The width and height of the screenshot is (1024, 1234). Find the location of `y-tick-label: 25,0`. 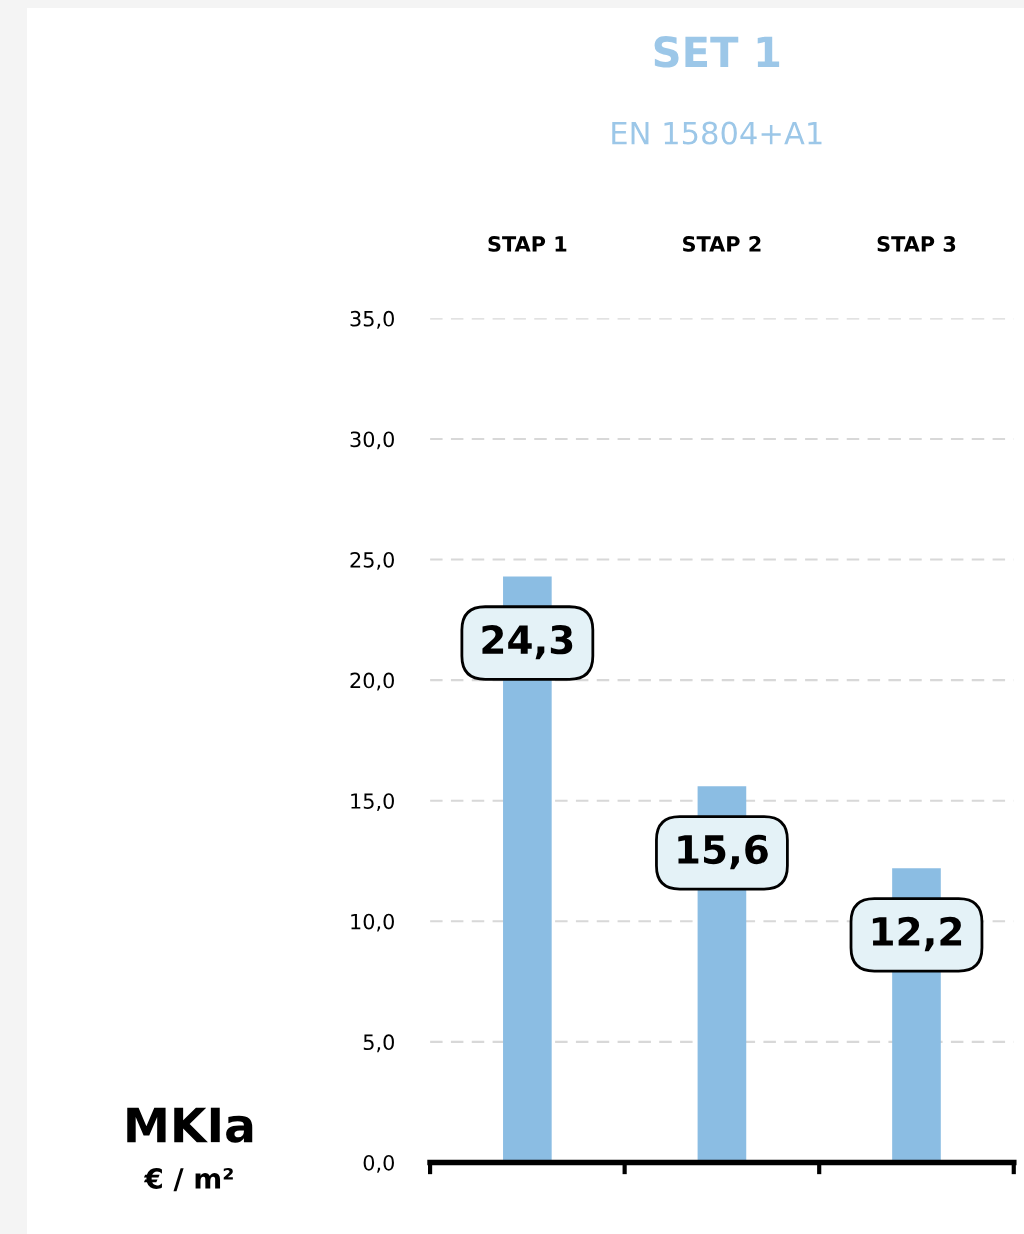

y-tick-label: 25,0 is located at coordinates (372, 560).